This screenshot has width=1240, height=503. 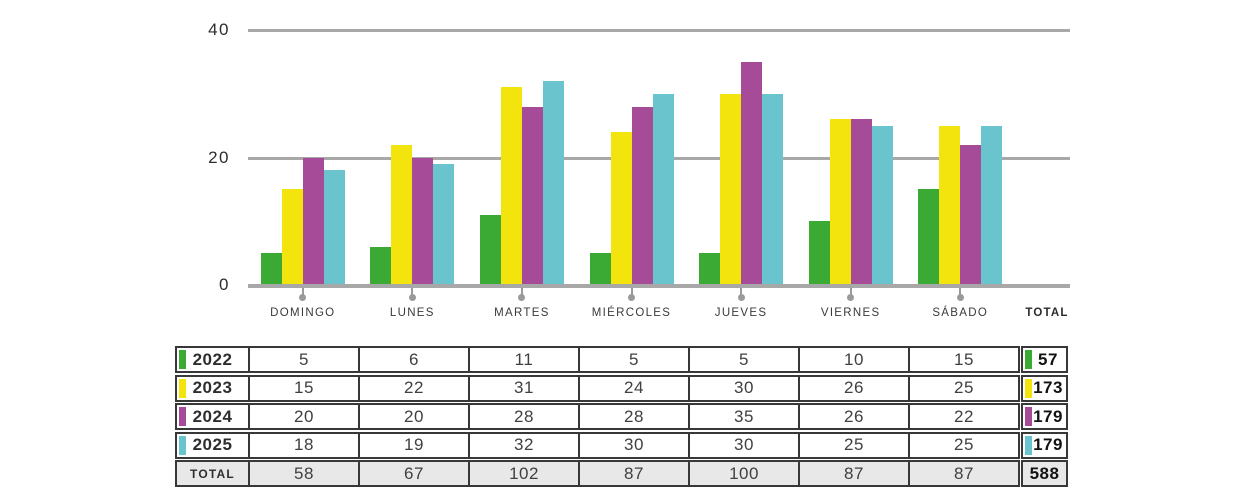 I want to click on table-row-2022: 2022 5 6 11 5 5 10 15 57, so click(x=621, y=359).